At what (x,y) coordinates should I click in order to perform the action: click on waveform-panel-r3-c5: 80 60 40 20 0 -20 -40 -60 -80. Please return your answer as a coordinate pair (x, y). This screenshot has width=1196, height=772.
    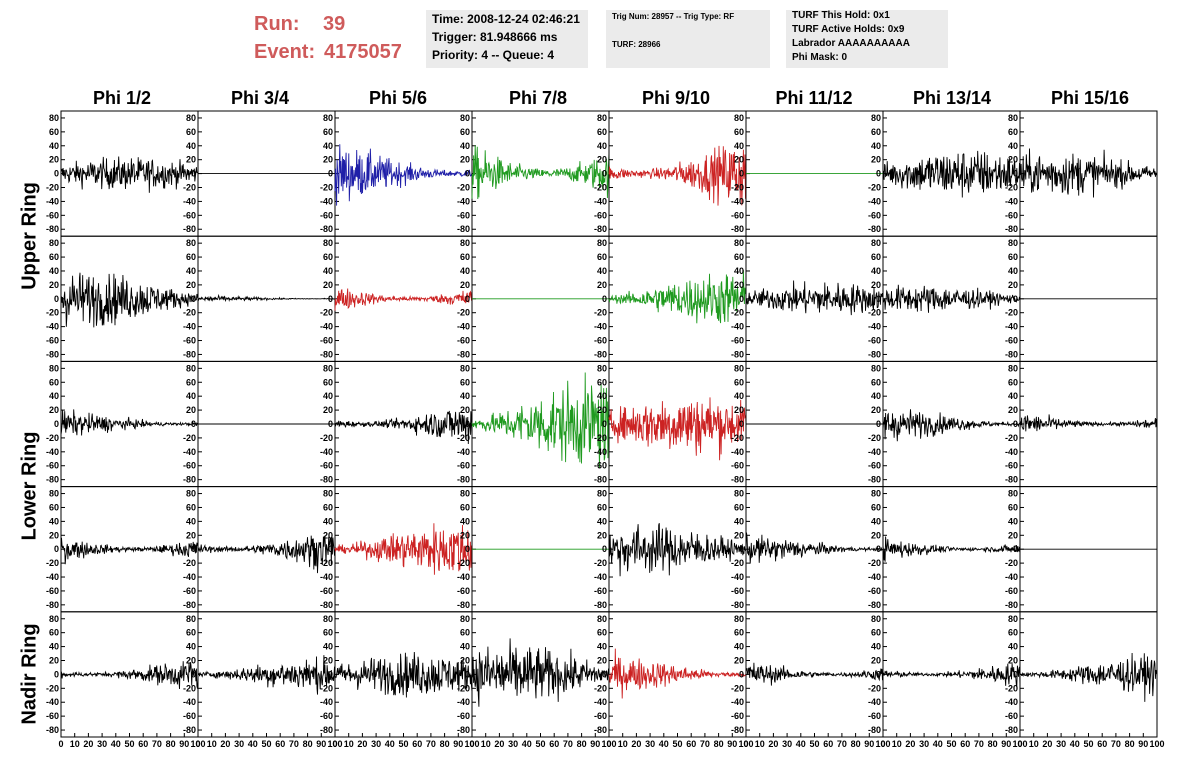
    Looking at the image, I should click on (807, 549).